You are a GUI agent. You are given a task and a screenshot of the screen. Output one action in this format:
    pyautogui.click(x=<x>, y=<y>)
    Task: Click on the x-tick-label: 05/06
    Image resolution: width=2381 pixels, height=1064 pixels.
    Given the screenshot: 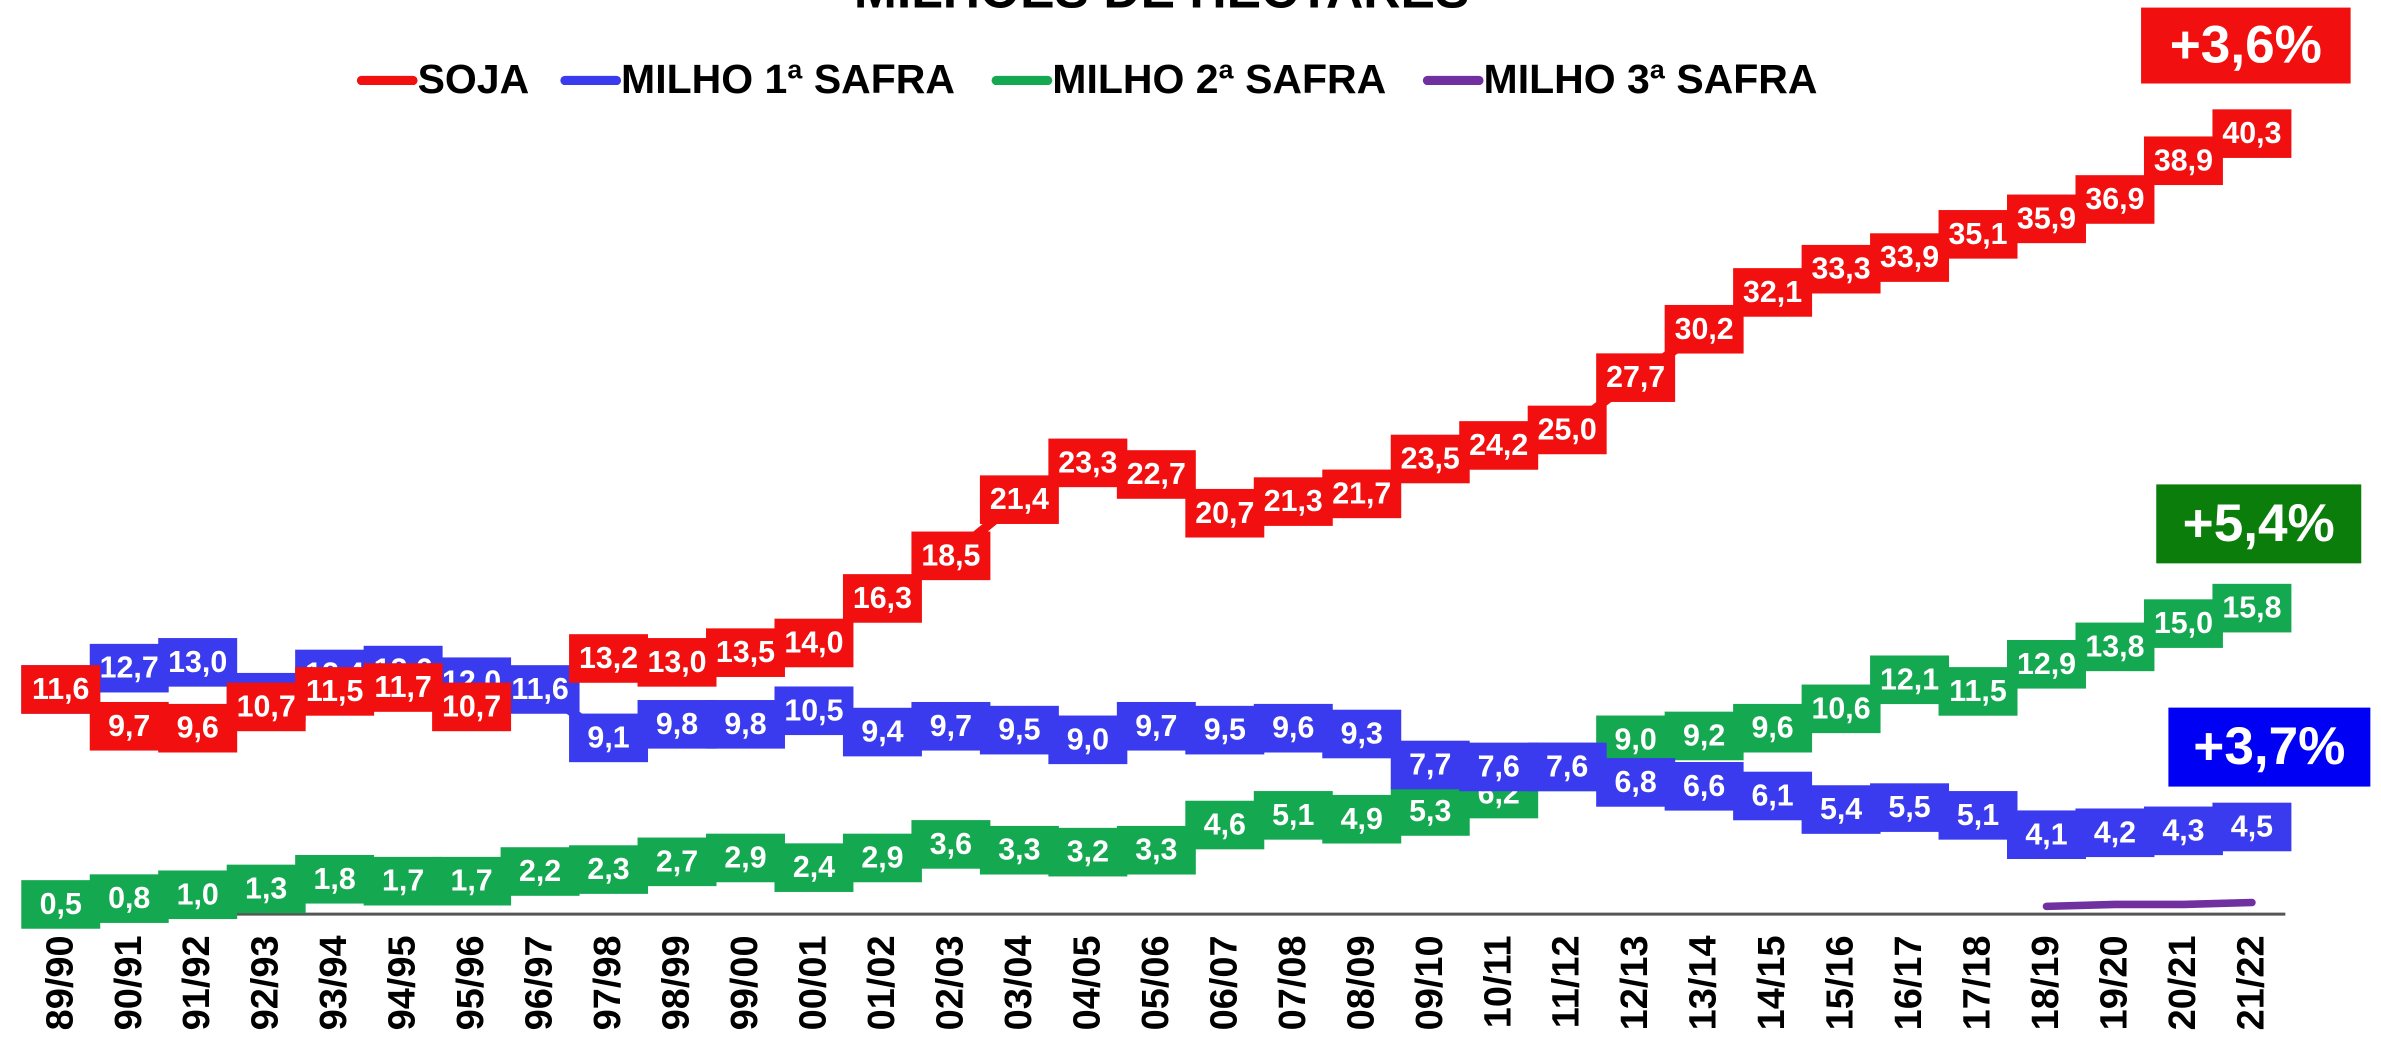 What is the action you would take?
    pyautogui.click(x=1156, y=982)
    